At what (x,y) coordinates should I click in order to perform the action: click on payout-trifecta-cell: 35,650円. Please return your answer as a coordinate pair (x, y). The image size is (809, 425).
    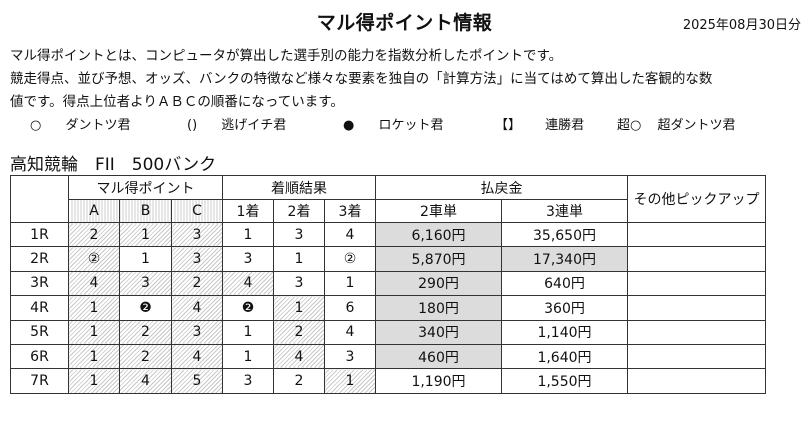
    Looking at the image, I should click on (564, 234).